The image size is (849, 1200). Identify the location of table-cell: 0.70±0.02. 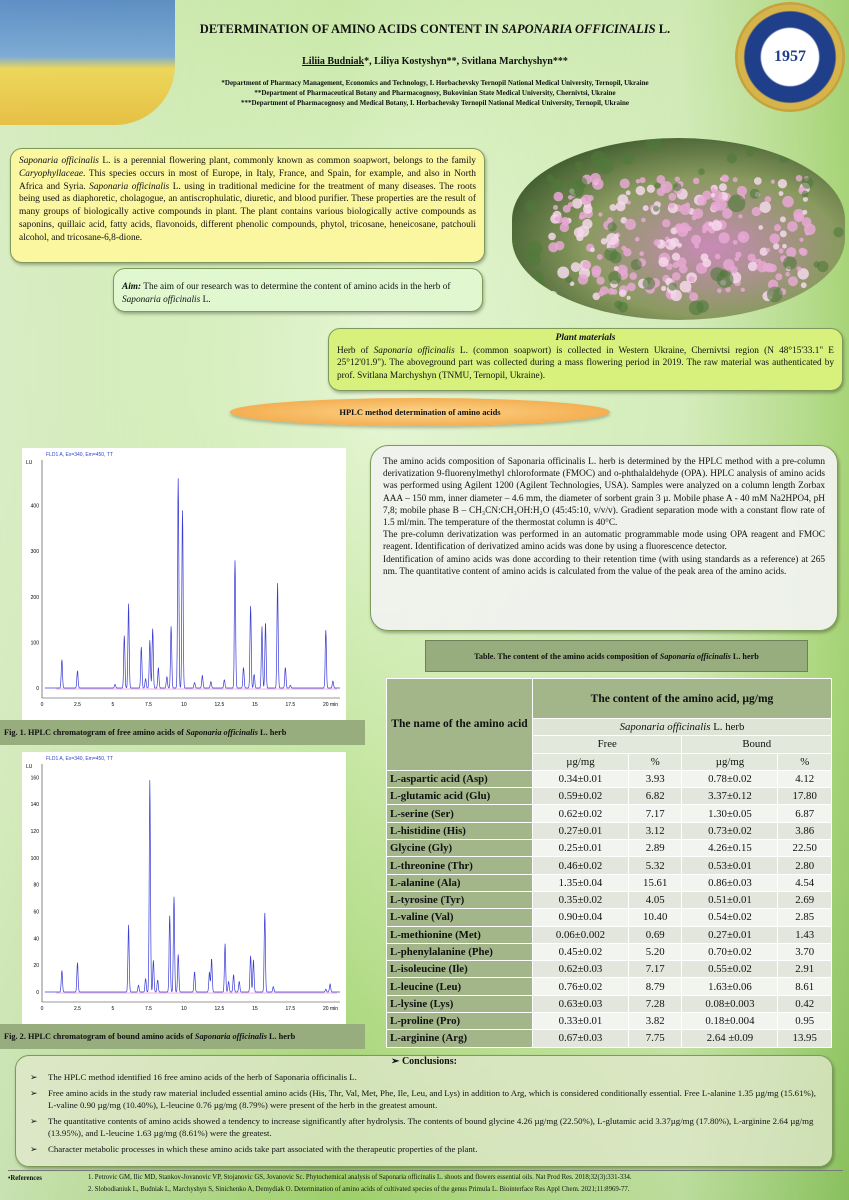
(730, 952).